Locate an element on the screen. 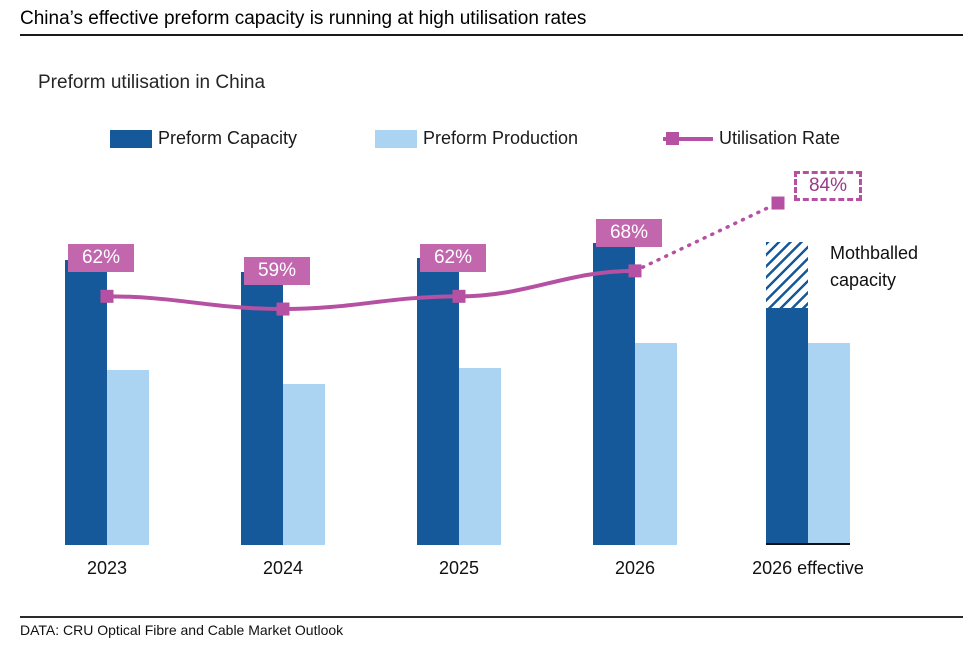 This screenshot has width=980, height=645. mothballed-capacity-label: Mothballed capacity is located at coordinates (874, 266).